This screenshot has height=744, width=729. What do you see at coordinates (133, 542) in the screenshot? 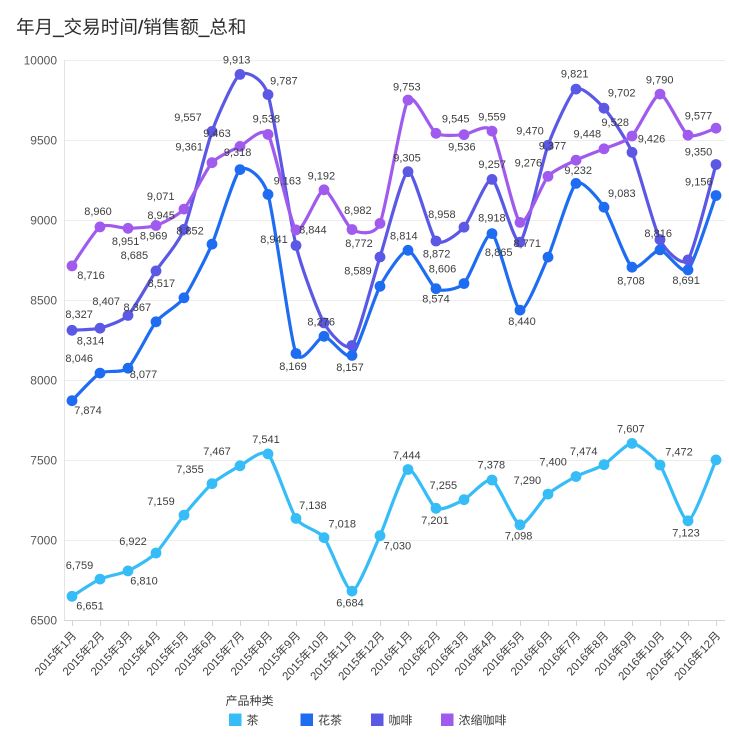
I see `svg-text: 6,922` at bounding box center [133, 542].